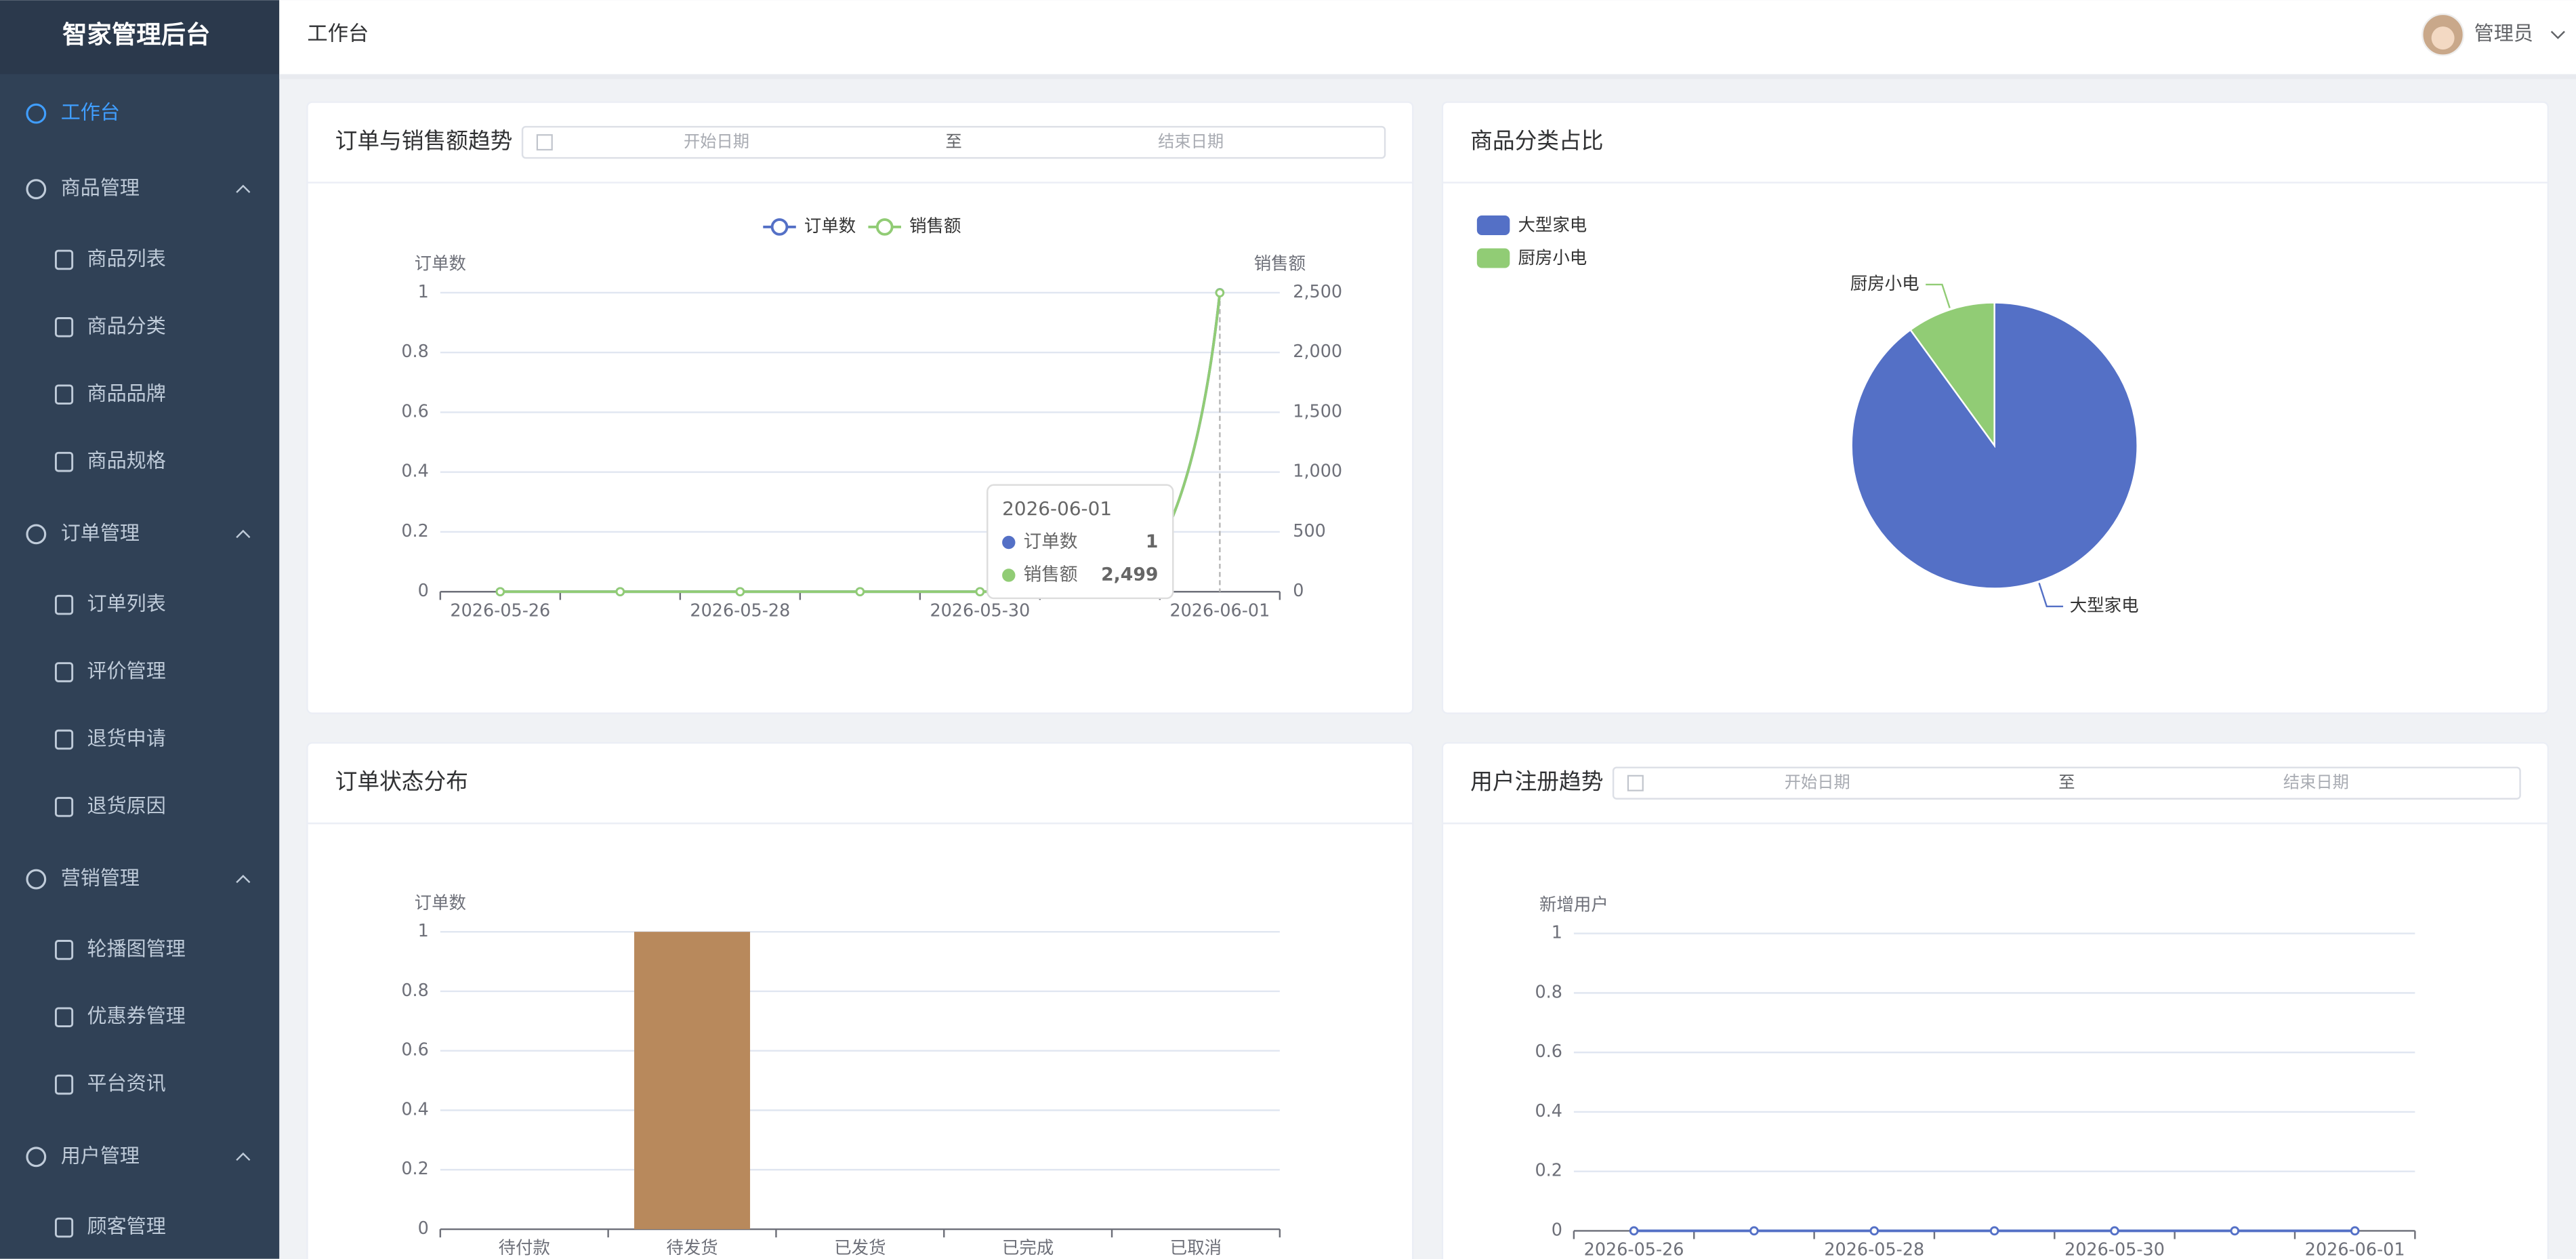 The image size is (2576, 1259). What do you see at coordinates (100, 187) in the screenshot?
I see `menu-label: 商品管理` at bounding box center [100, 187].